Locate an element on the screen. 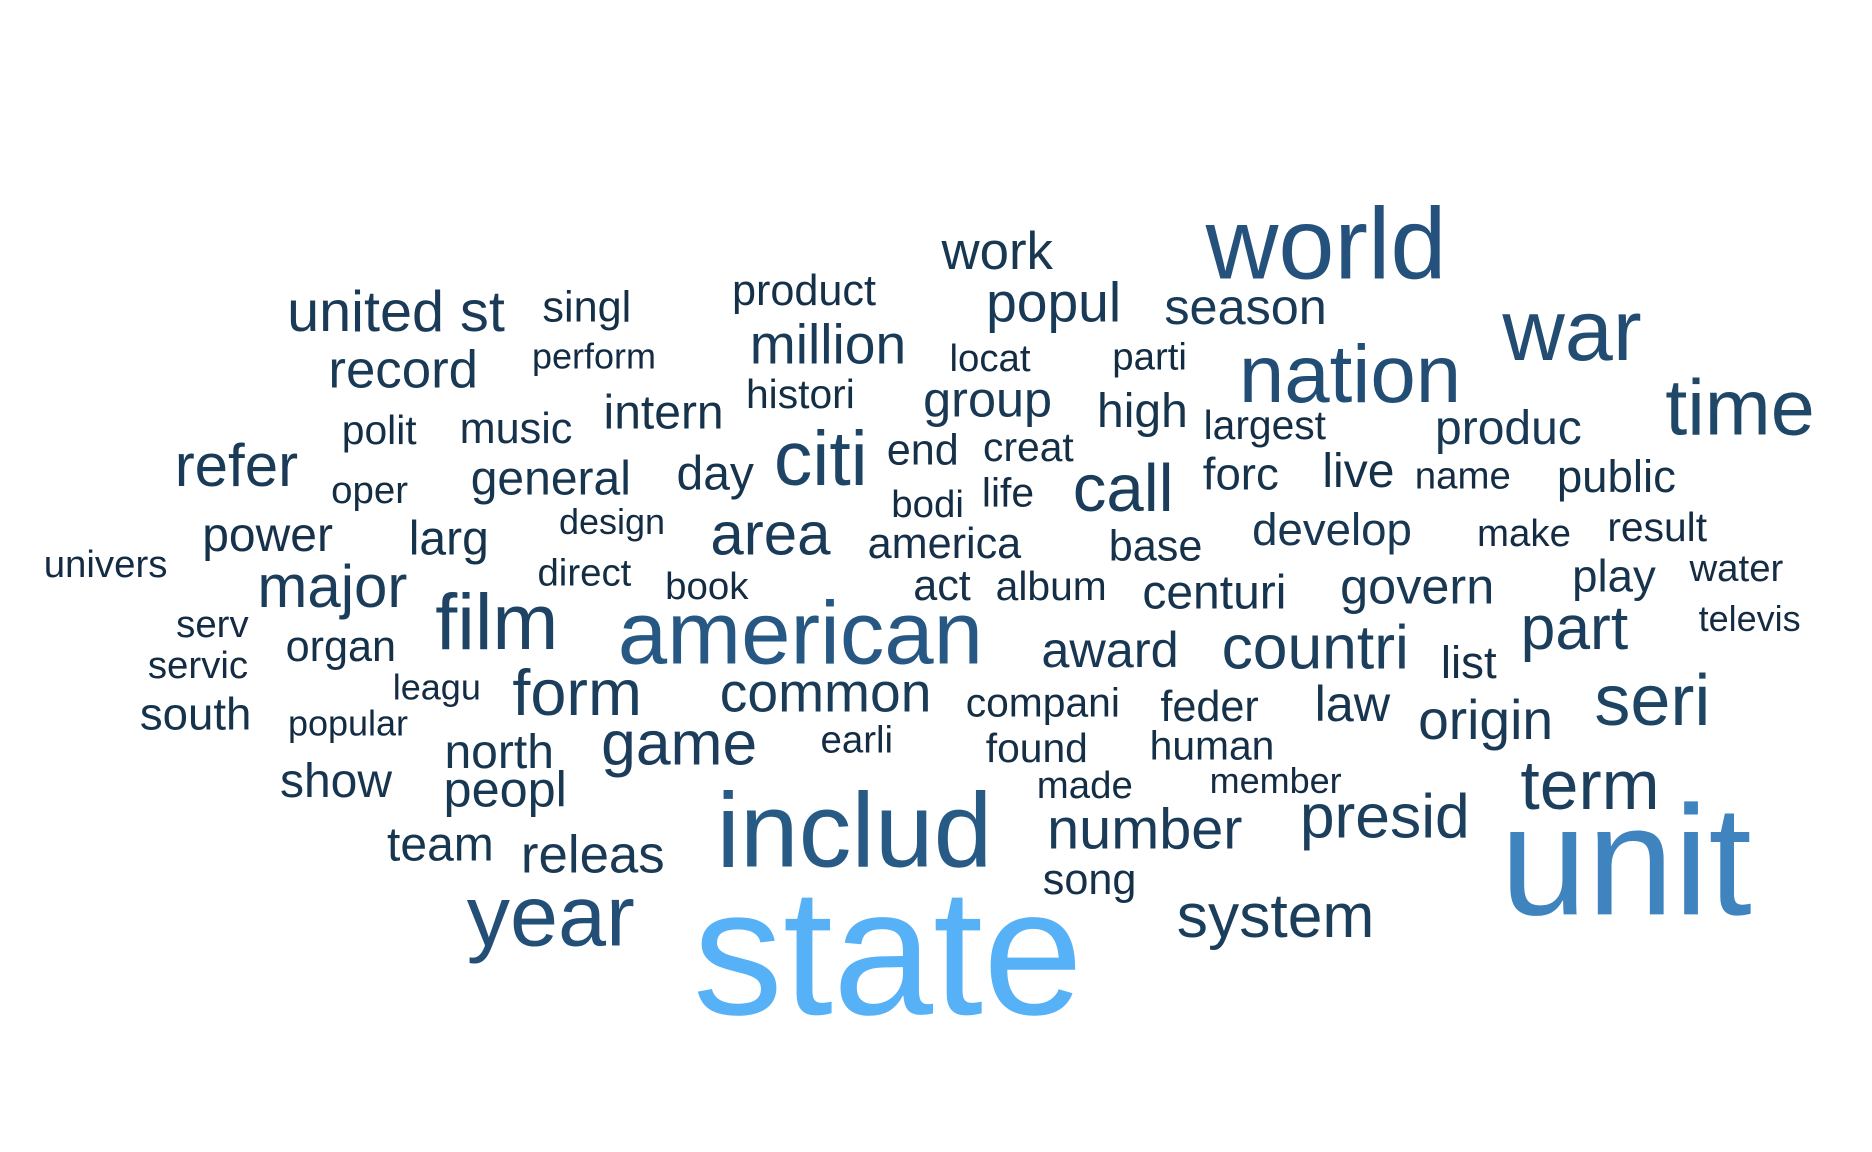 The width and height of the screenshot is (1872, 1152). cloud-word-state: state is located at coordinates (888, 952).